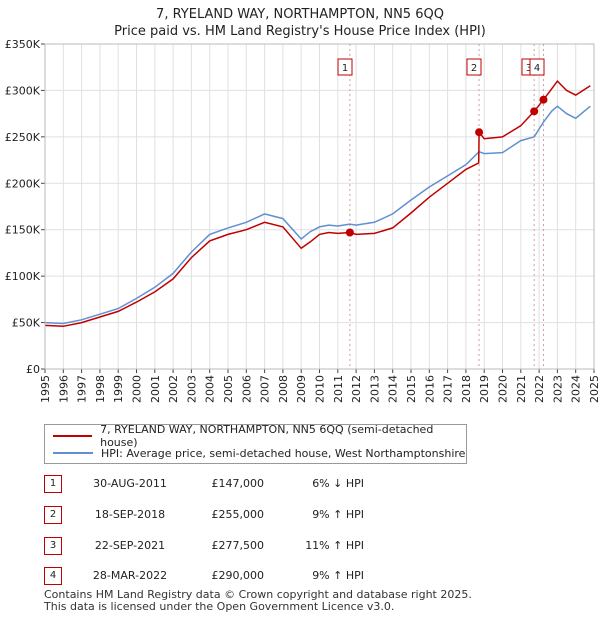  I want to click on tx-price: £255,000, so click(238, 514).